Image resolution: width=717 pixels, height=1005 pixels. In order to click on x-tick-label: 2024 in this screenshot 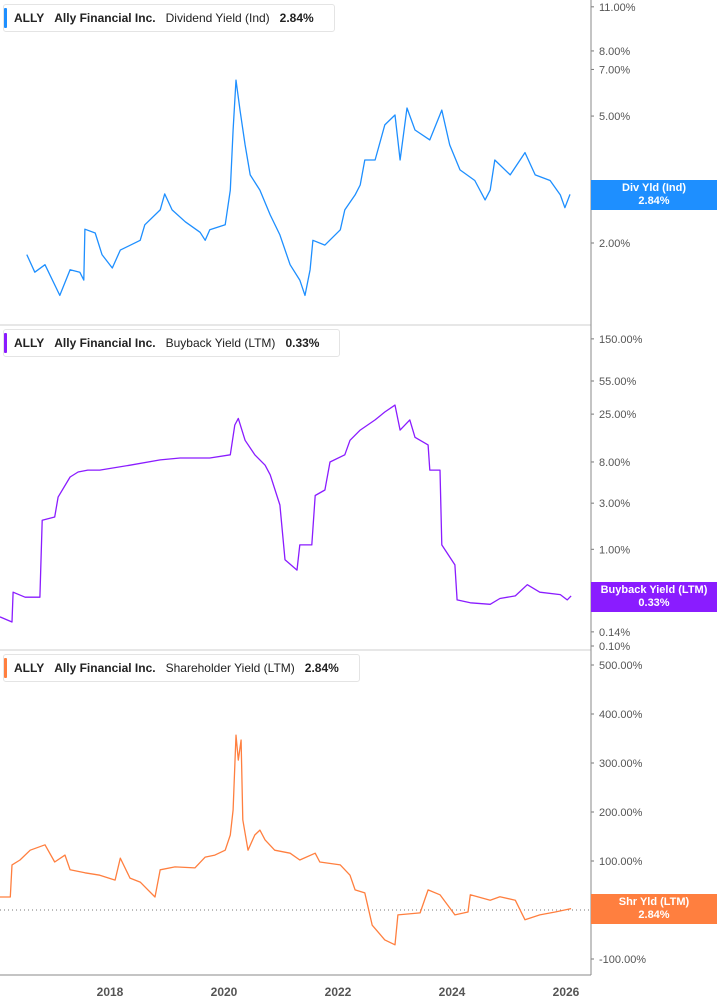, I will do `click(452, 992)`.